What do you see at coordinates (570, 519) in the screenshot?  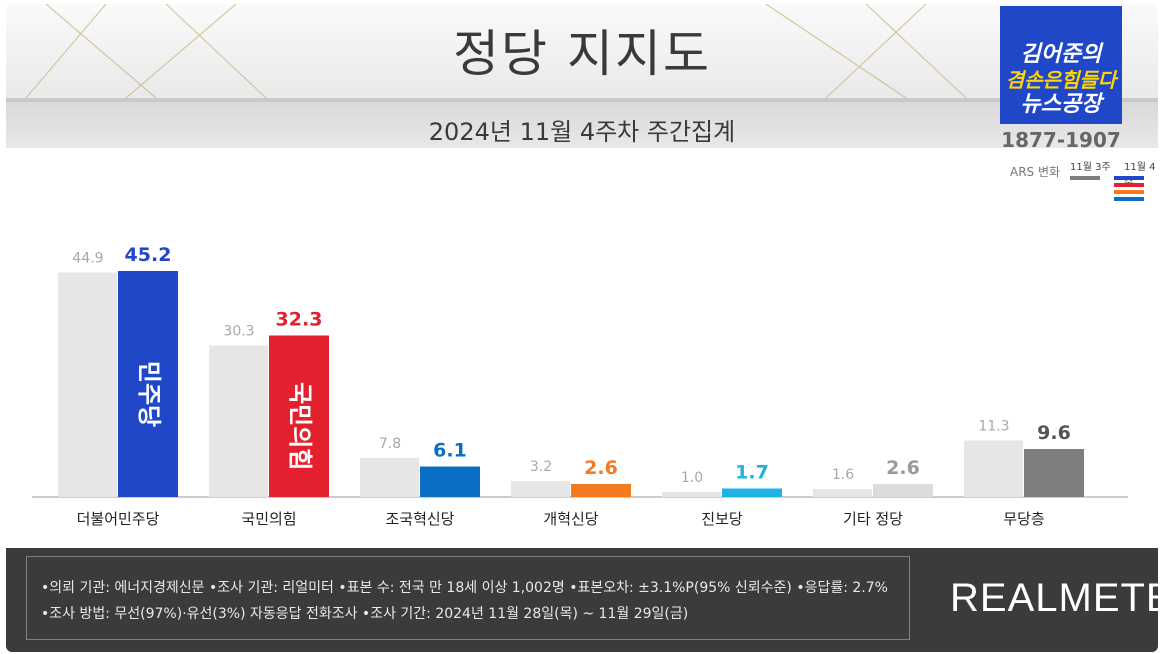 I see `category-label: 개혁신당` at bounding box center [570, 519].